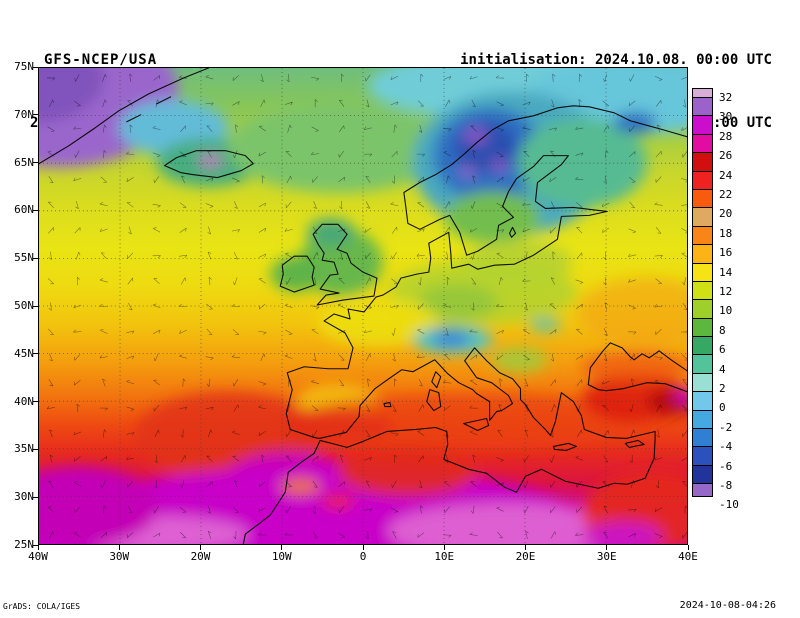 The image size is (800, 618). What do you see at coordinates (726, 447) in the screenshot?
I see `colorbar-level-label: -4` at bounding box center [726, 447].